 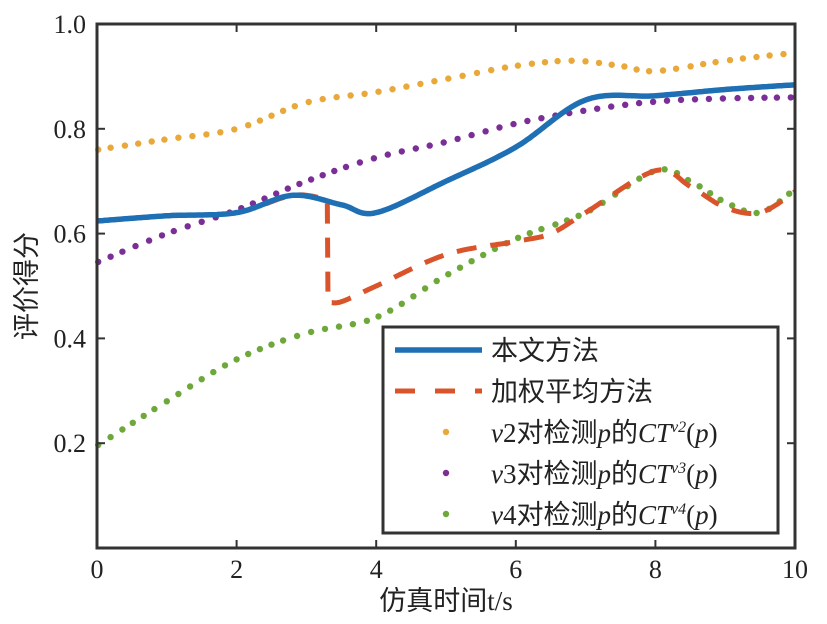 What do you see at coordinates (70, 234) in the screenshot?
I see `y-tick-label: 0.6` at bounding box center [70, 234].